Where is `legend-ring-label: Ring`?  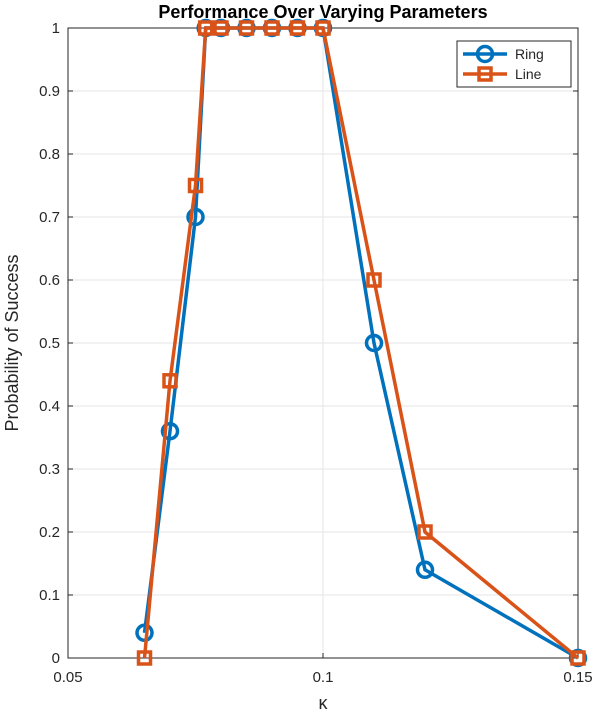 legend-ring-label: Ring is located at coordinates (529, 54).